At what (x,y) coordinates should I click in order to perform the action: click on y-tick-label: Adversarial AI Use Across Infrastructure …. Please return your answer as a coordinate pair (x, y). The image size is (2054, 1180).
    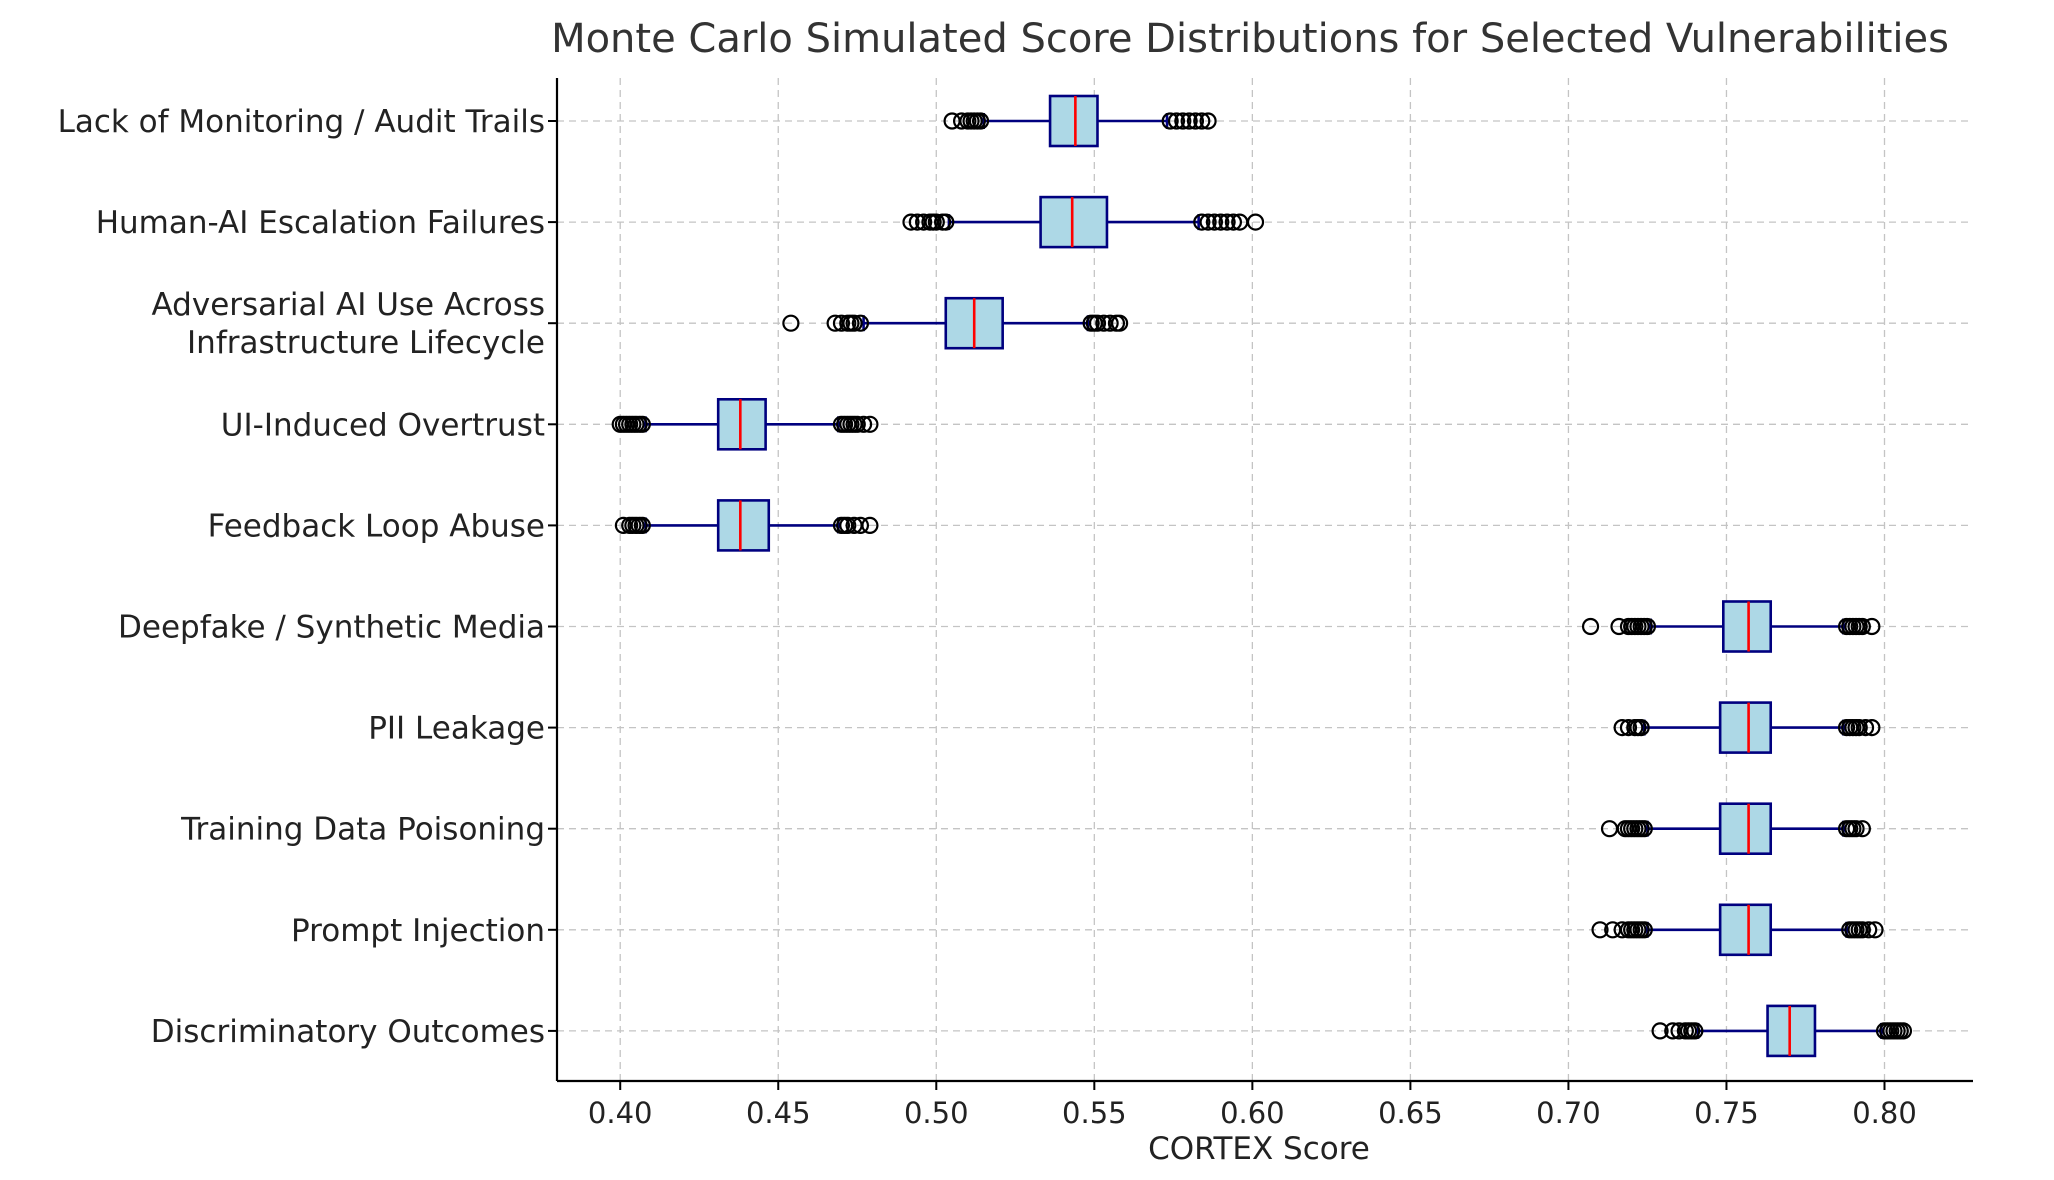
    Looking at the image, I should click on (348, 324).